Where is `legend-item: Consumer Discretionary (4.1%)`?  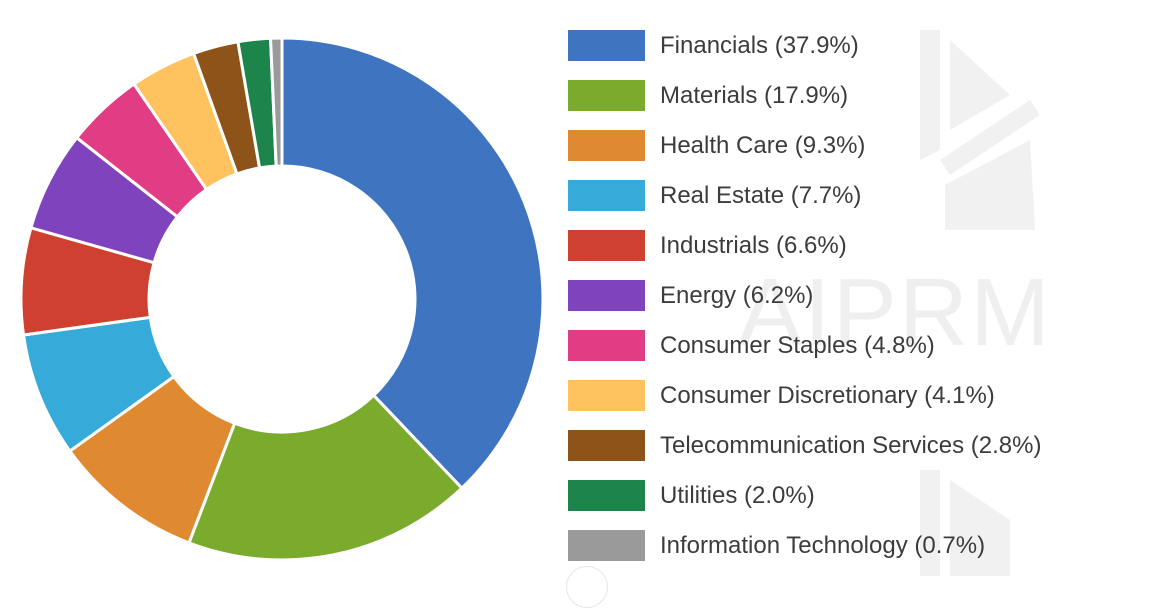 legend-item: Consumer Discretionary (4.1%) is located at coordinates (804, 405).